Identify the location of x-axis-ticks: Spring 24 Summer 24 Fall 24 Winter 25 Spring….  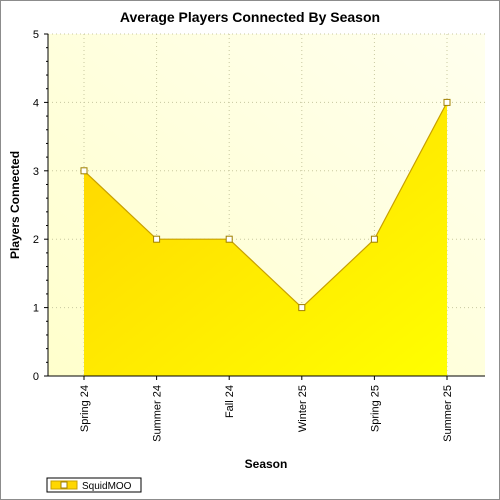
(266, 409).